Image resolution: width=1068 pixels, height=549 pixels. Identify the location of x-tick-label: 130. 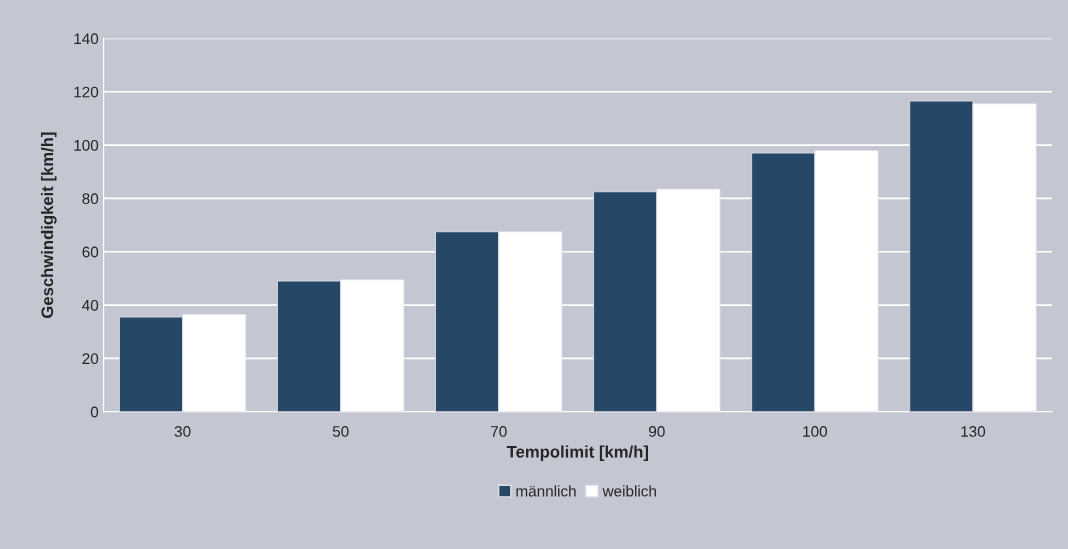
(973, 431).